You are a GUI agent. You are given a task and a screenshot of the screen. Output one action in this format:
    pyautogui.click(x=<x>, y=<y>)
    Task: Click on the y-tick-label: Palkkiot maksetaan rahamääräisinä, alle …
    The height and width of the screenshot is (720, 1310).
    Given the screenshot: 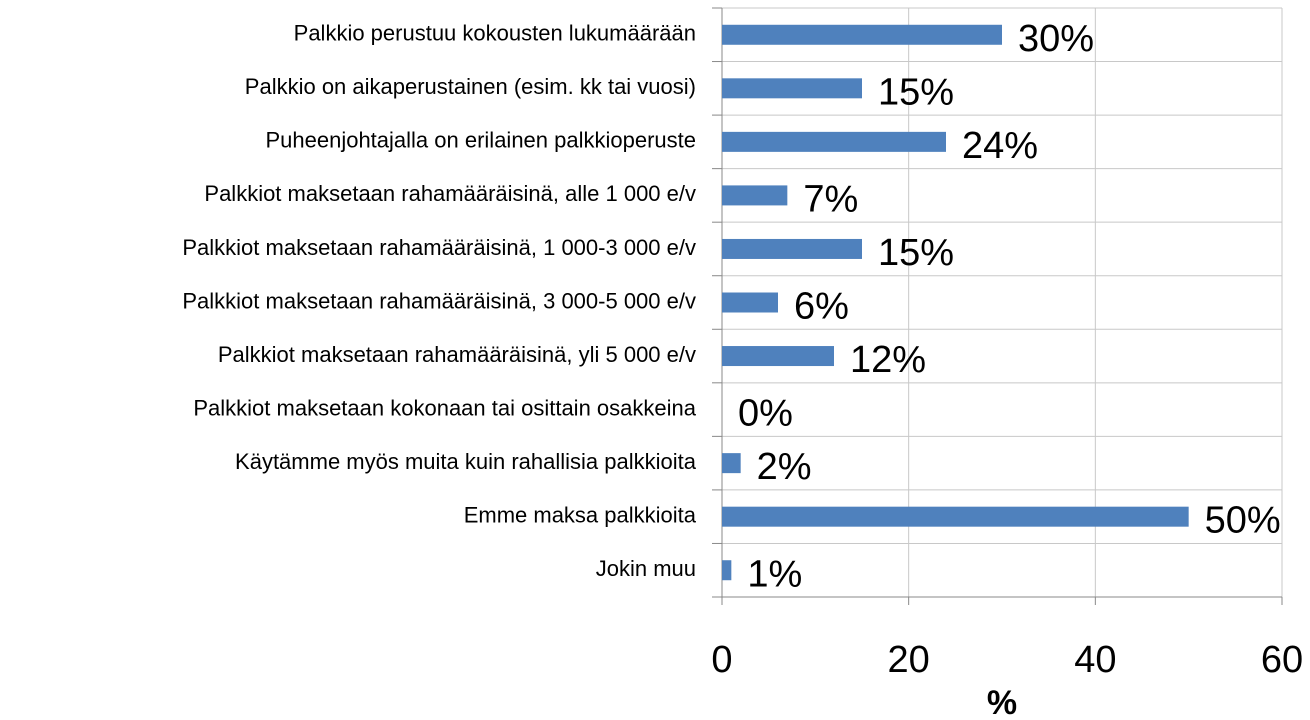 What is the action you would take?
    pyautogui.click(x=450, y=193)
    